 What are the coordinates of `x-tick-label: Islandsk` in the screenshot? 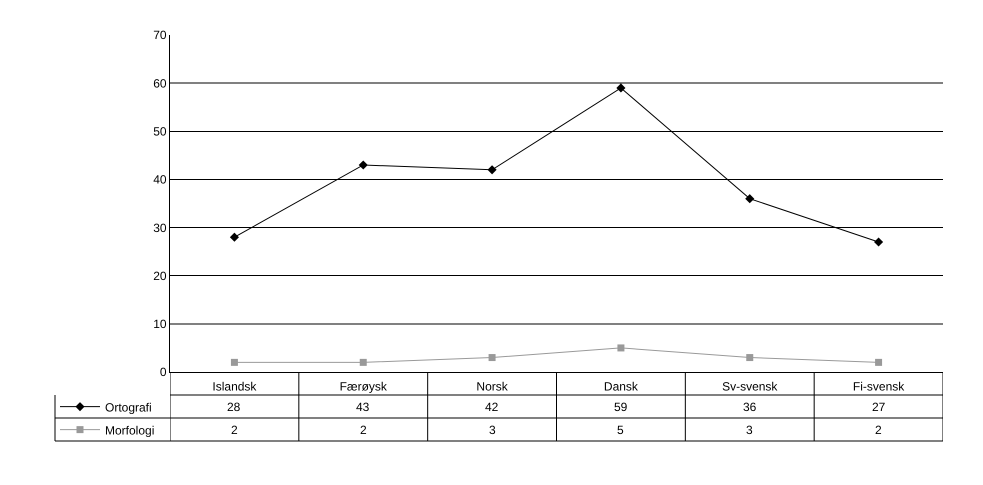 It's located at (235, 386).